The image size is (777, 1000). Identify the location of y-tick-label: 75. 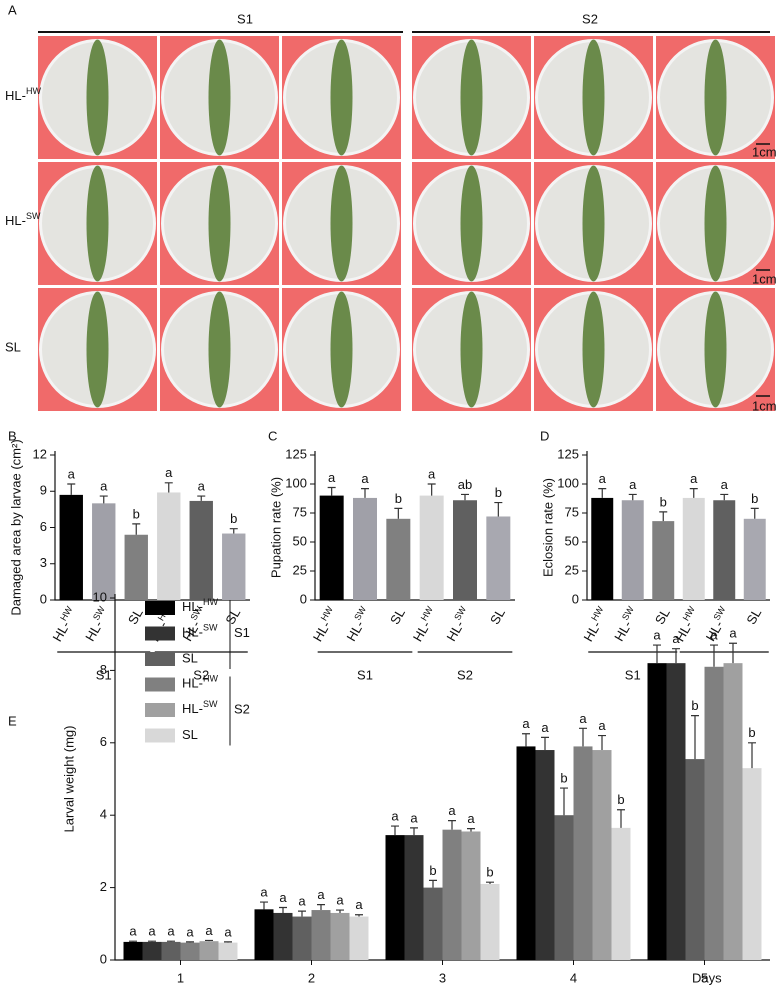
(572, 511).